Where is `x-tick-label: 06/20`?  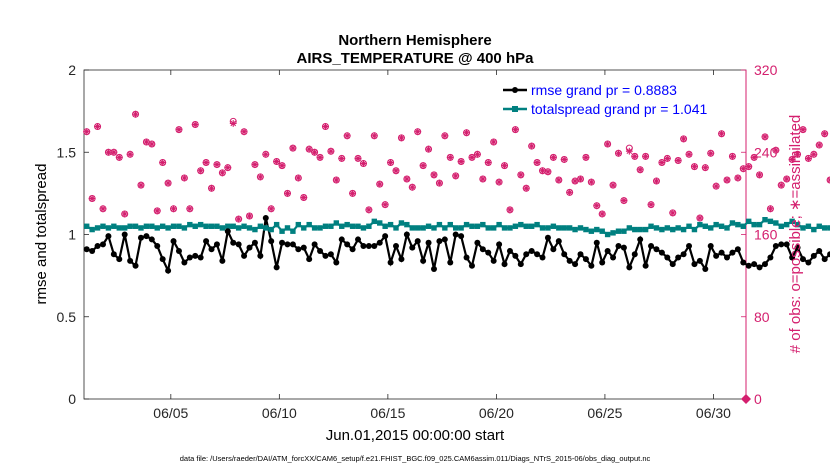 x-tick-label: 06/20 is located at coordinates (496, 413).